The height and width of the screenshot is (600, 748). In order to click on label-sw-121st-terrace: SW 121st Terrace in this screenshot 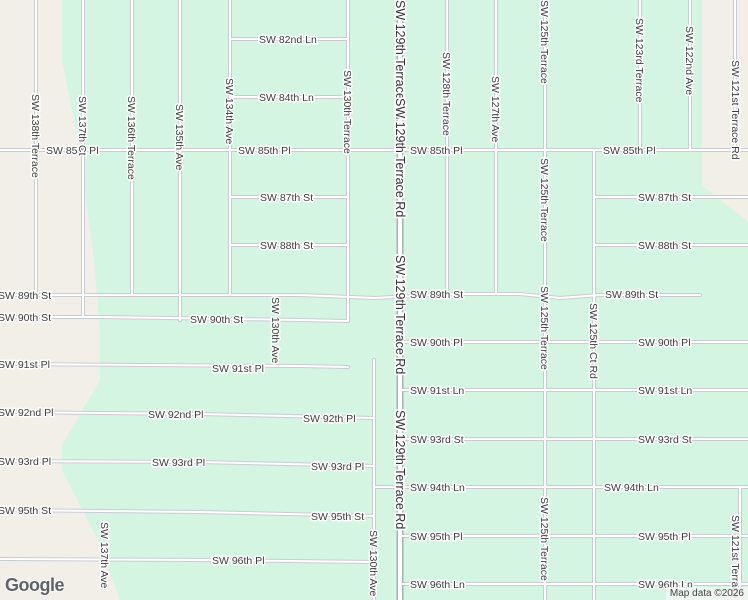, I will do `click(735, 556)`.